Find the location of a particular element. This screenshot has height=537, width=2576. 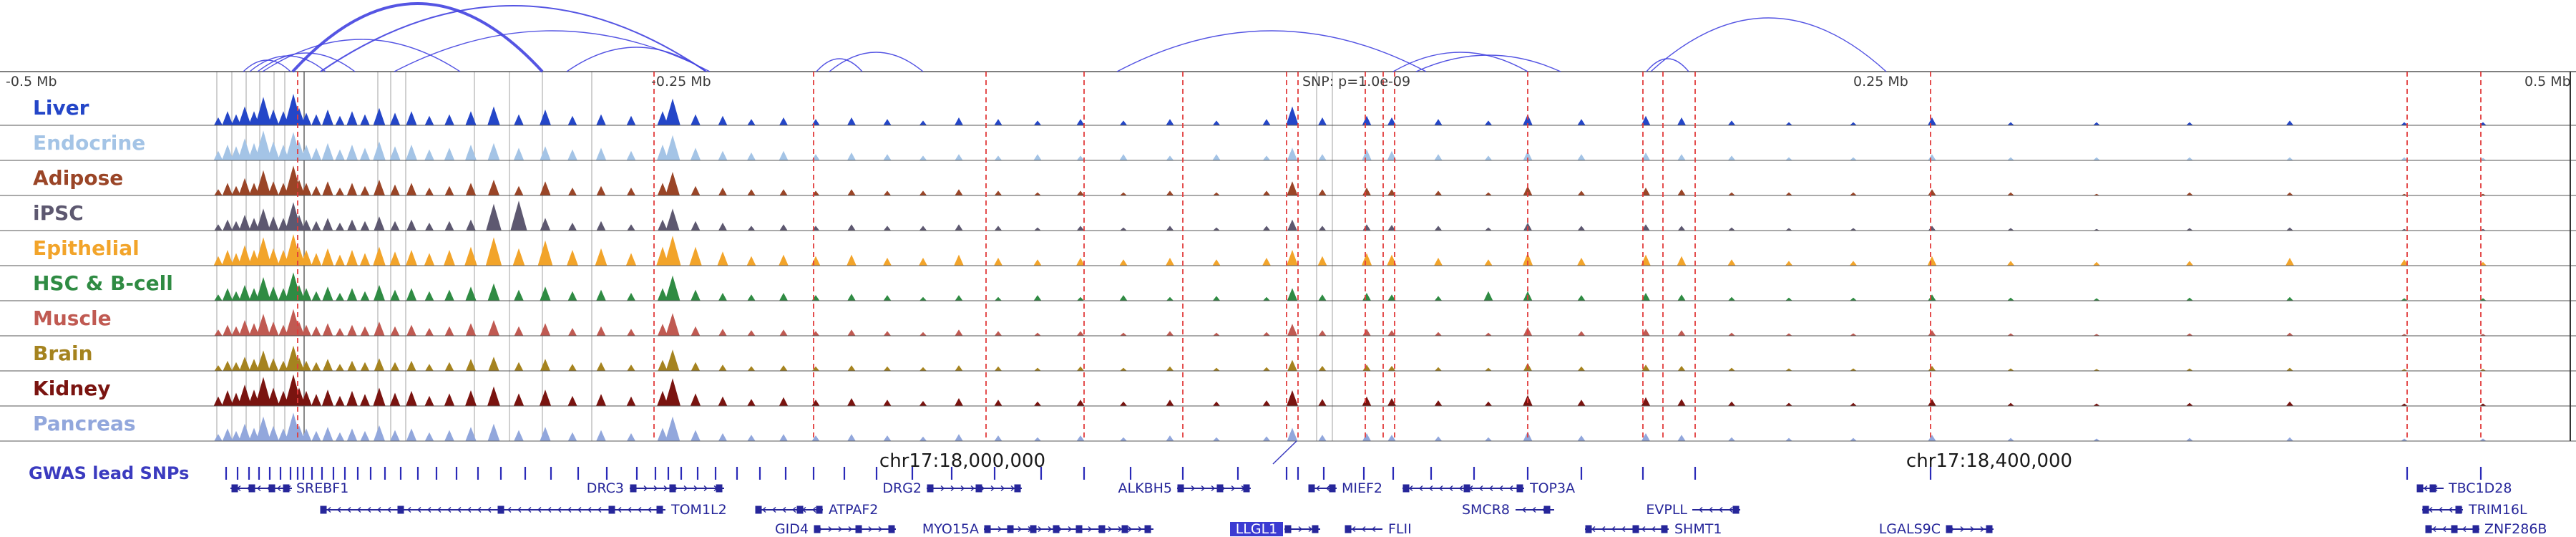

gene-label: TRIM16L is located at coordinates (2497, 510).